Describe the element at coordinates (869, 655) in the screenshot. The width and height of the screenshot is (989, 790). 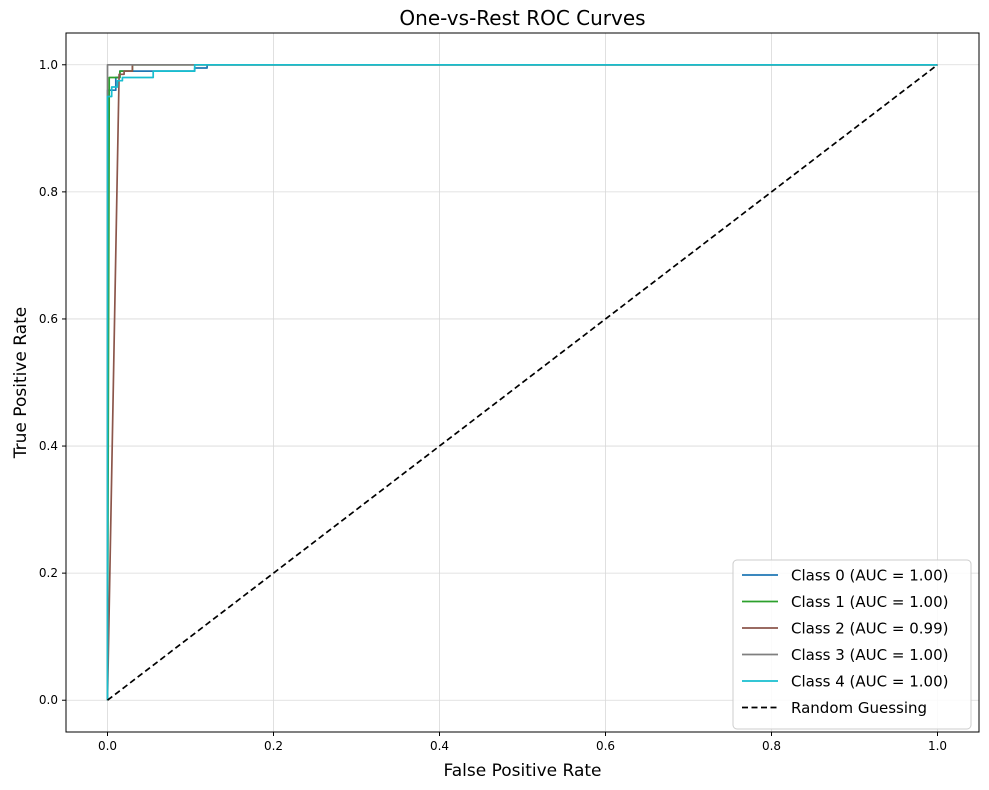
I see `legend-label: Class 3 (AUC = 1.00)` at that location.